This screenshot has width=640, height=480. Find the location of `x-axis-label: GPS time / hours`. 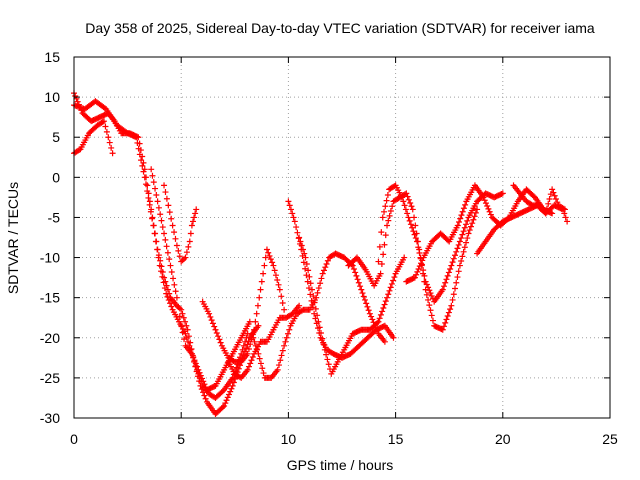

x-axis-label: GPS time / hours is located at coordinates (340, 465).